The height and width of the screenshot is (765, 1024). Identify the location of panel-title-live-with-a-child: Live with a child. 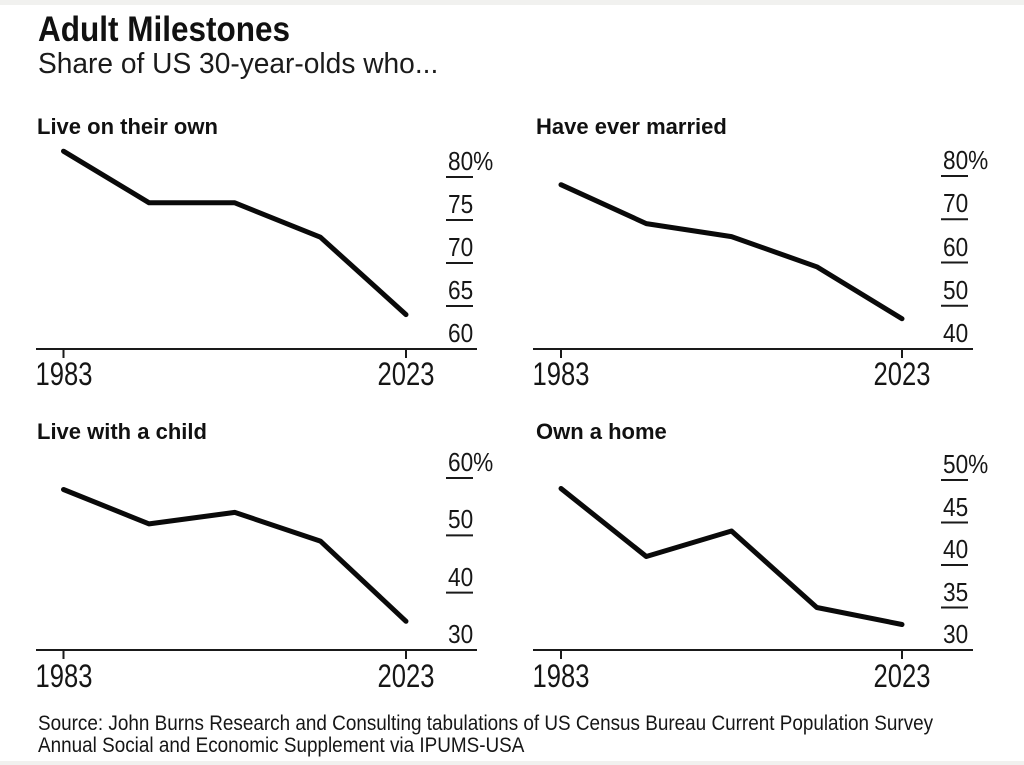
(122, 431).